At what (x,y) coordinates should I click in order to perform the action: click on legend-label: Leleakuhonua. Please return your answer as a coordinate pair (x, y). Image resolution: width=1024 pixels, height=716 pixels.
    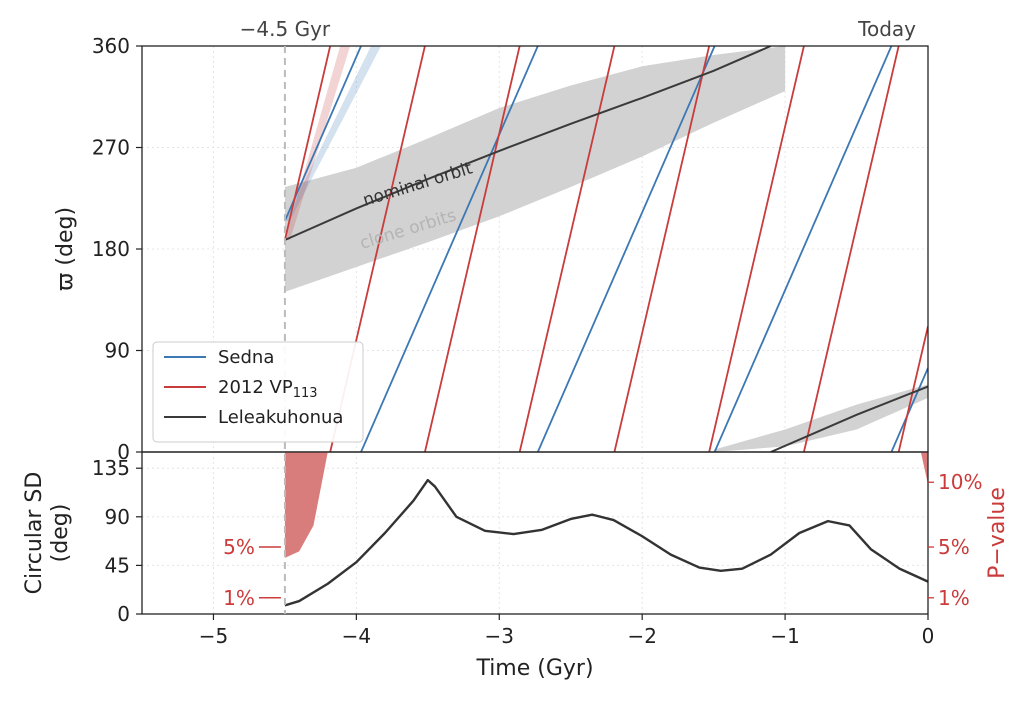
    Looking at the image, I should click on (280, 417).